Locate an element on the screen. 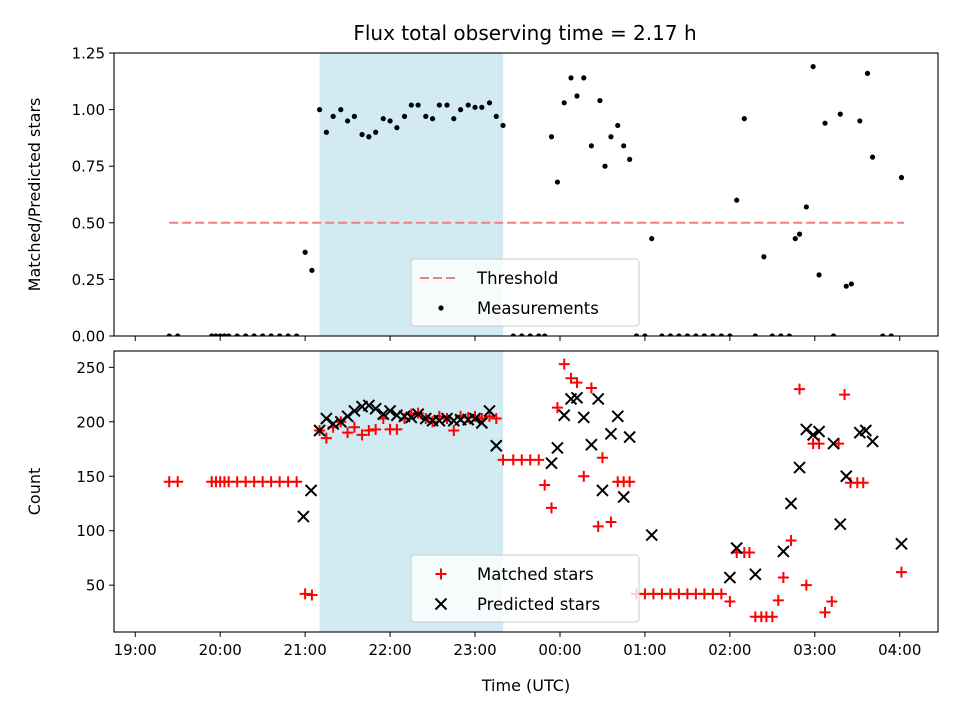  x-tick-label: 23:00 is located at coordinates (474, 650).